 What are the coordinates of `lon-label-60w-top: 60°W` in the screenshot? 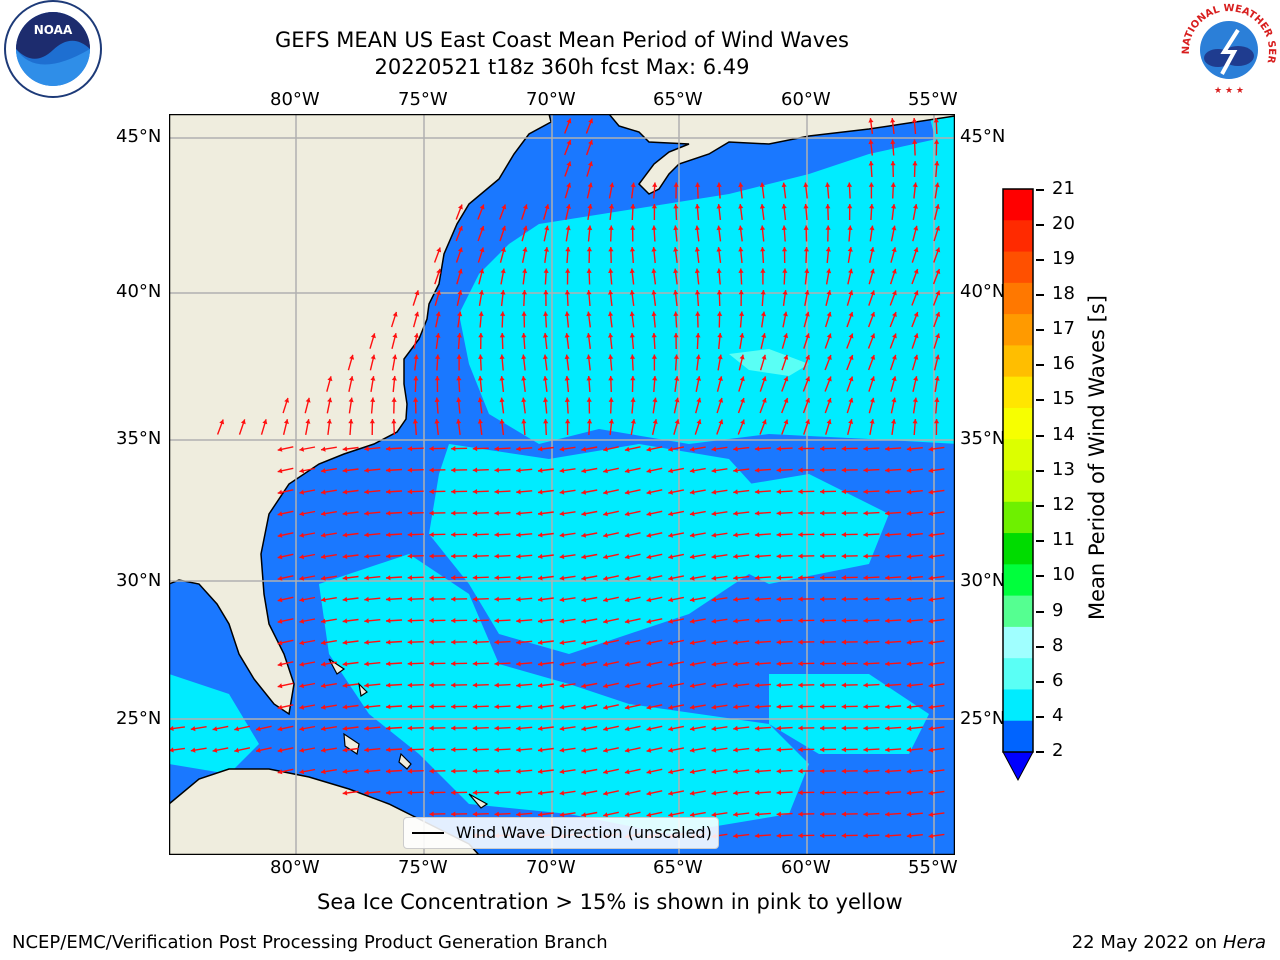 It's located at (806, 99).